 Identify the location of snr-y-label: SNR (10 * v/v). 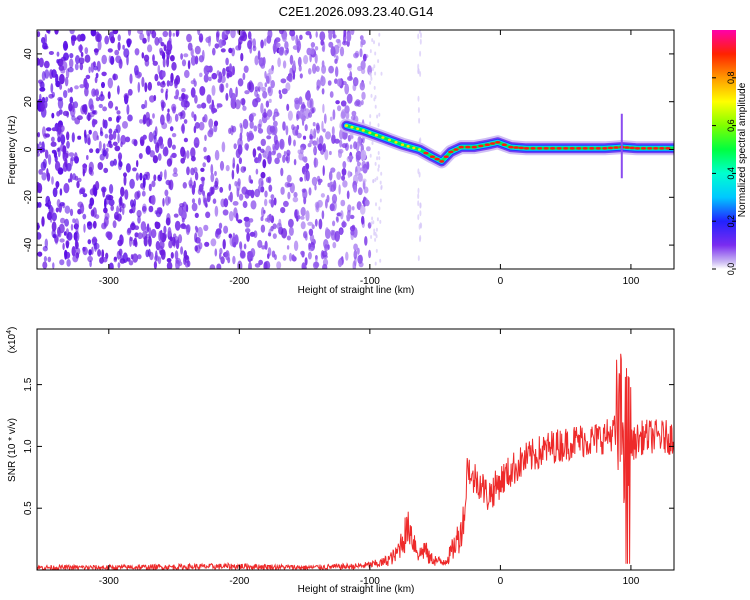
(12, 450).